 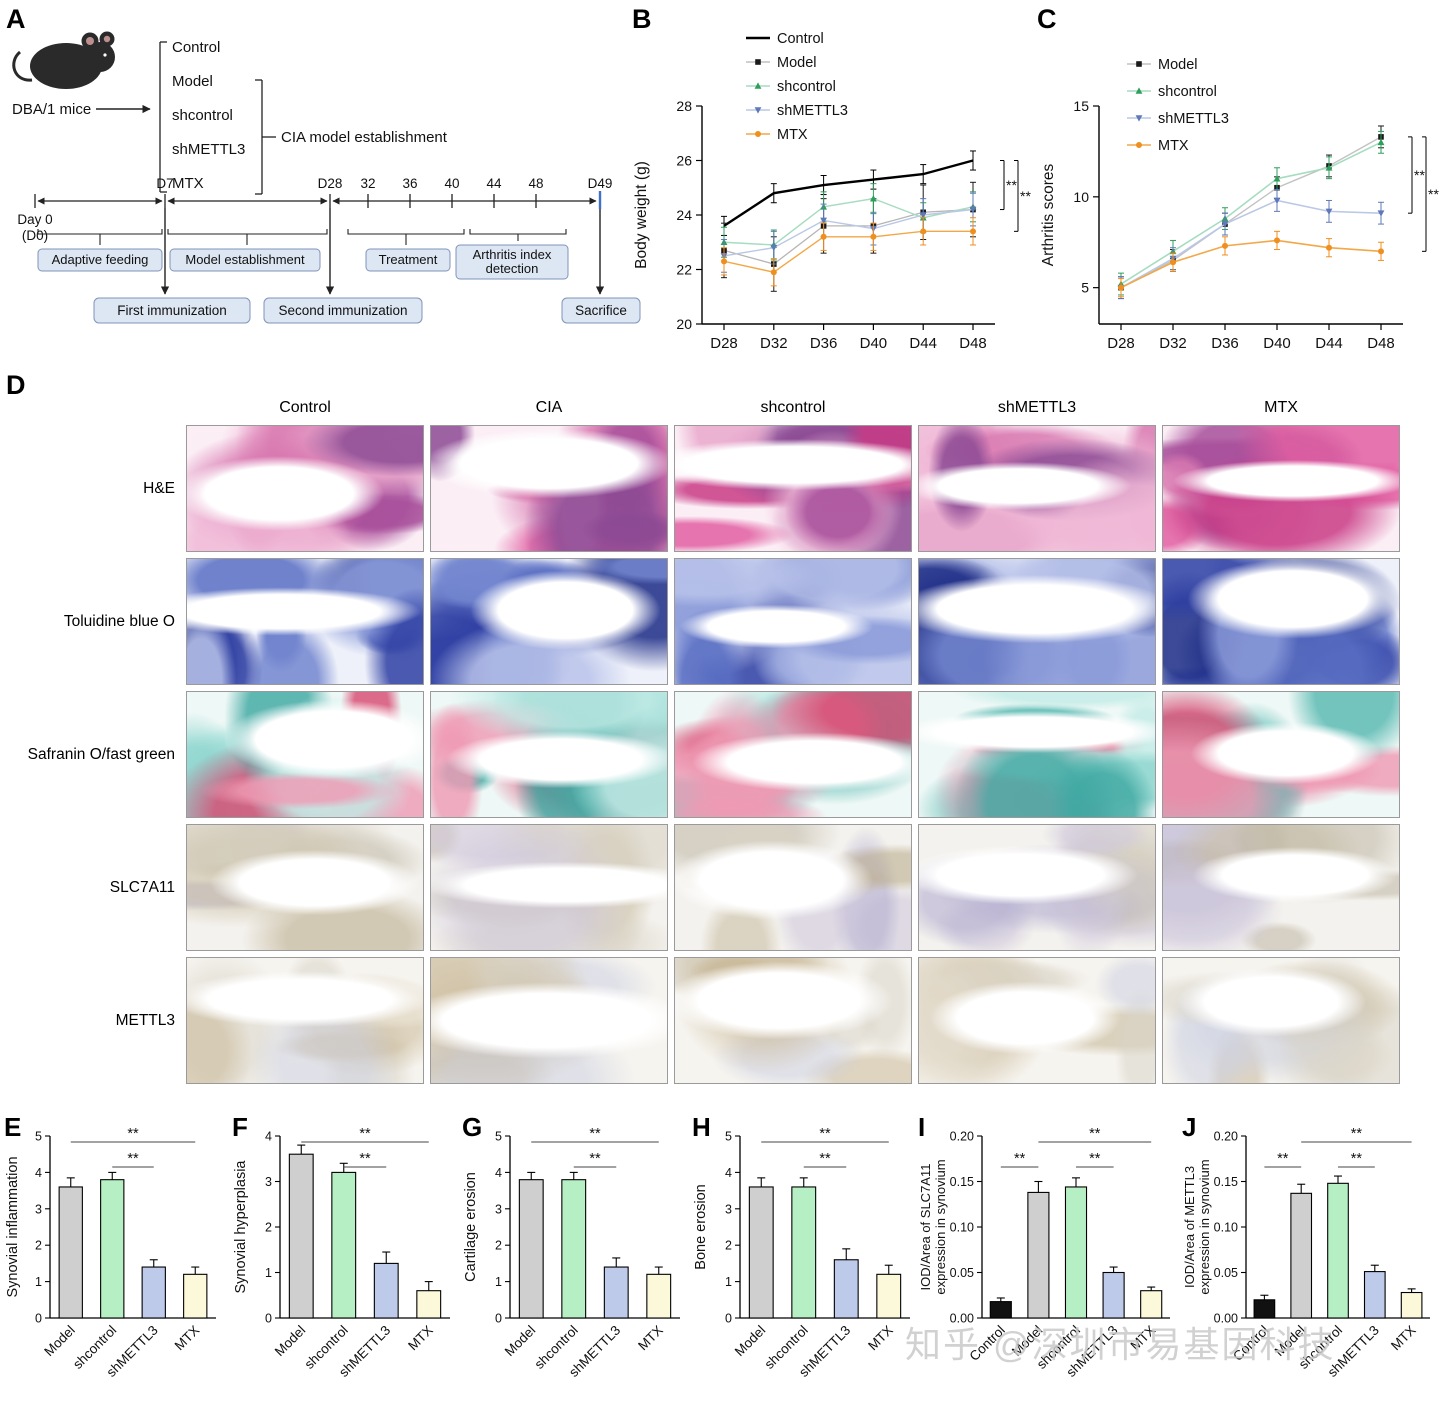 What do you see at coordinates (1226, 1273) in the screenshot?
I see `svg-text: 0.05` at bounding box center [1226, 1273].